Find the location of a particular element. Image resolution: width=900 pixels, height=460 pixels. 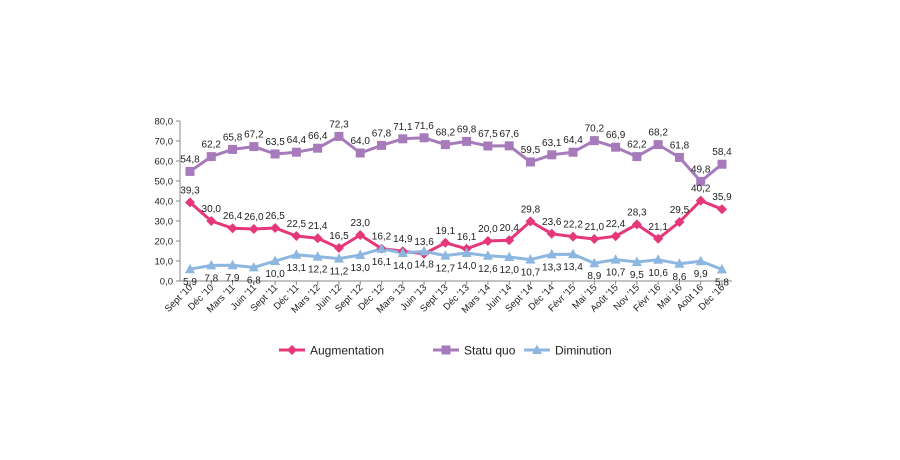

legend-label: Statu quo is located at coordinates (490, 351).